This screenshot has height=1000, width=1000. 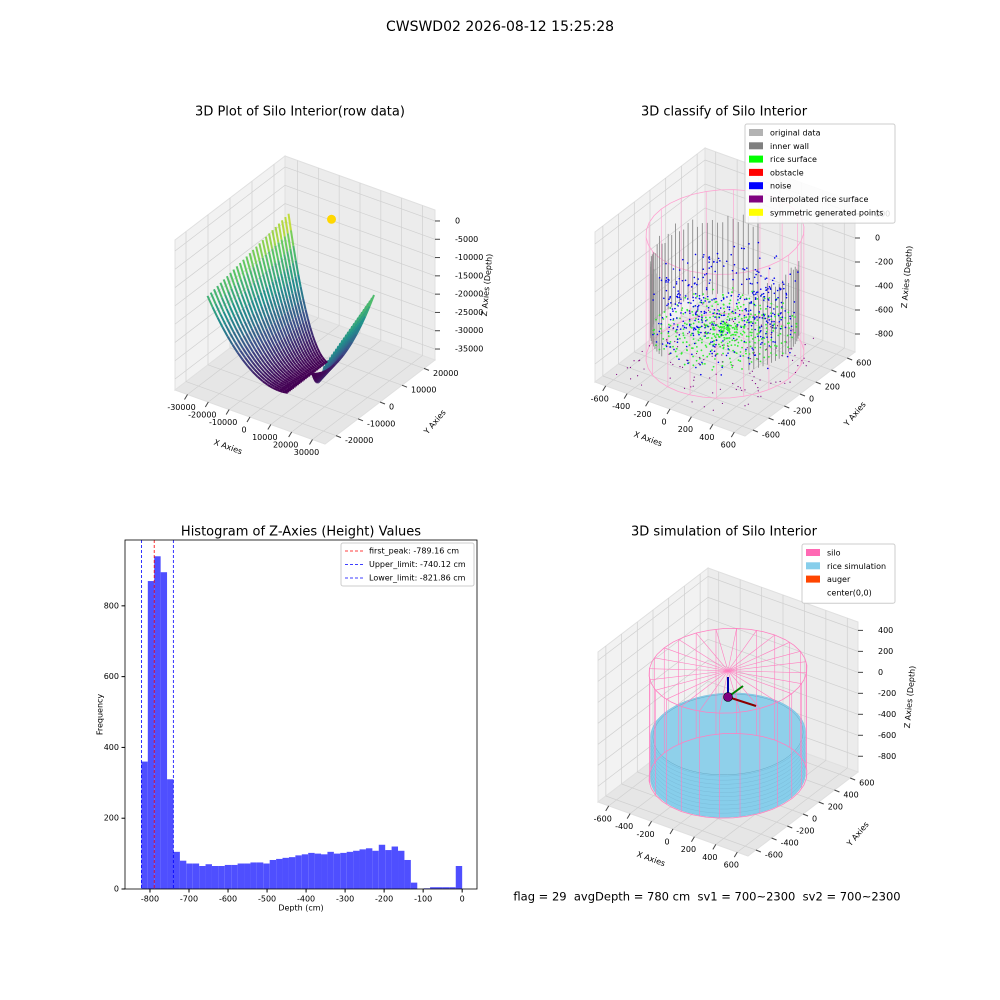 What do you see at coordinates (407, 564) in the screenshot?
I see `legend-box` at bounding box center [407, 564].